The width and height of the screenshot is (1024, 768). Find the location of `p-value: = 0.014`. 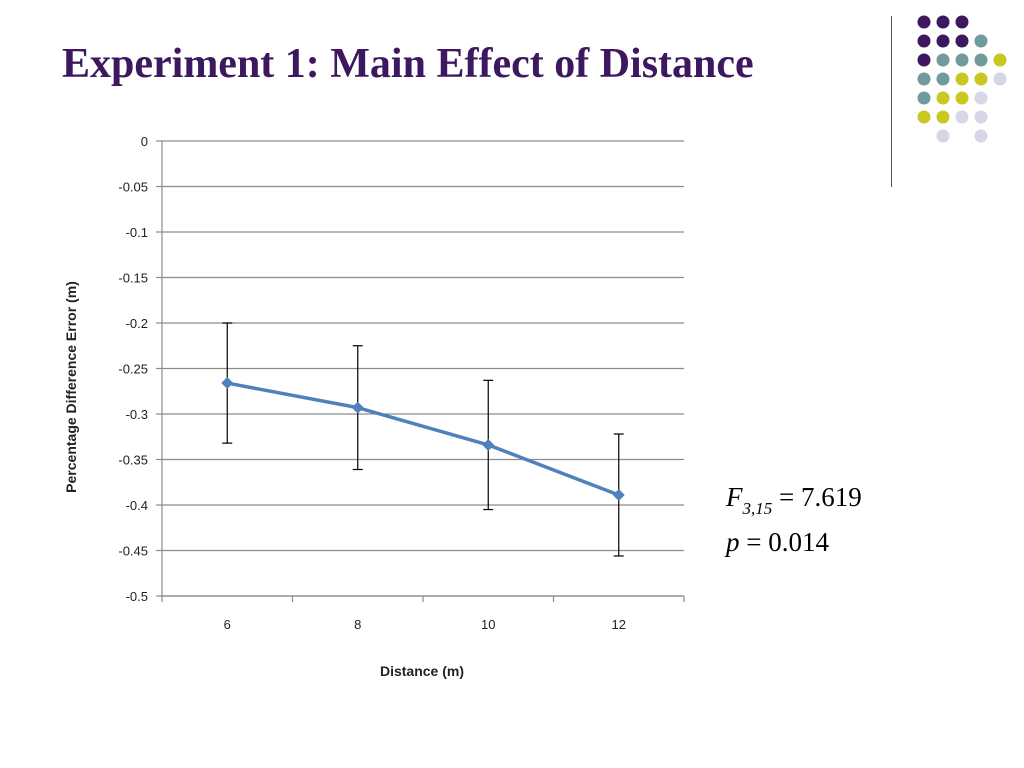

p-value: = 0.014 is located at coordinates (784, 542).